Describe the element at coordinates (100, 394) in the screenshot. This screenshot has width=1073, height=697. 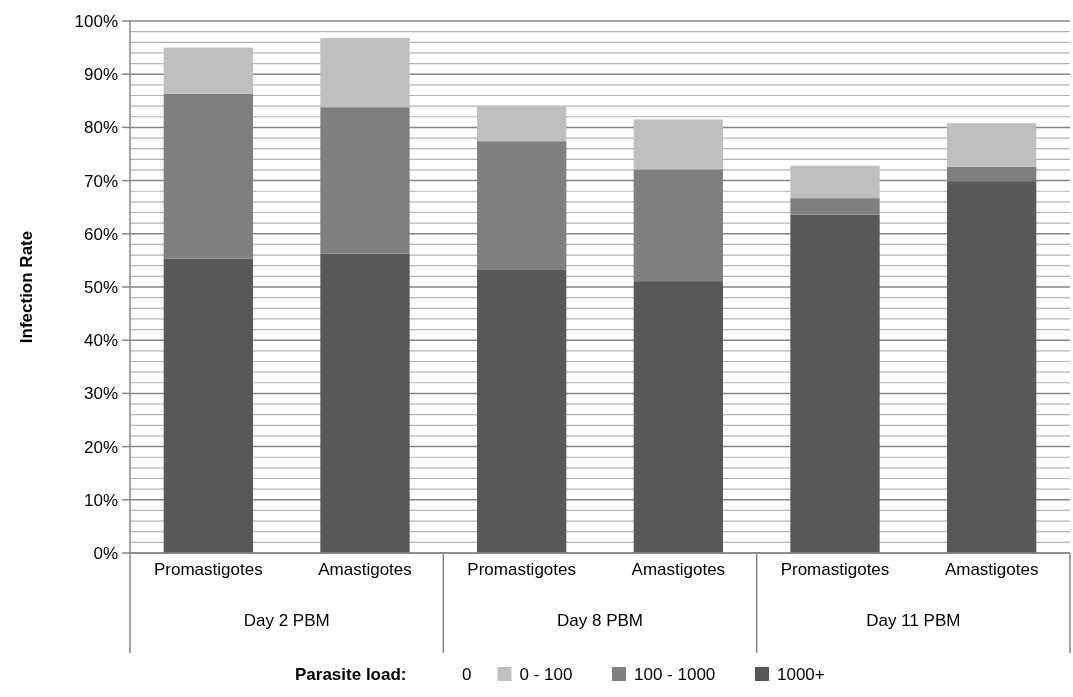
I see `y-tick-label: 30%` at that location.